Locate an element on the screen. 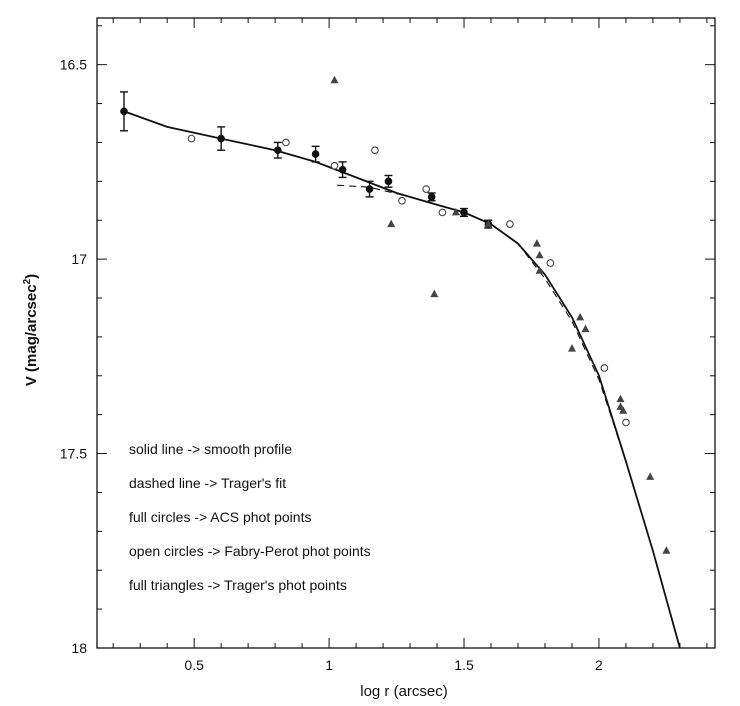 This screenshot has width=740, height=706. y-axis-title: V (mag/arcsec2) is located at coordinates (31, 330).